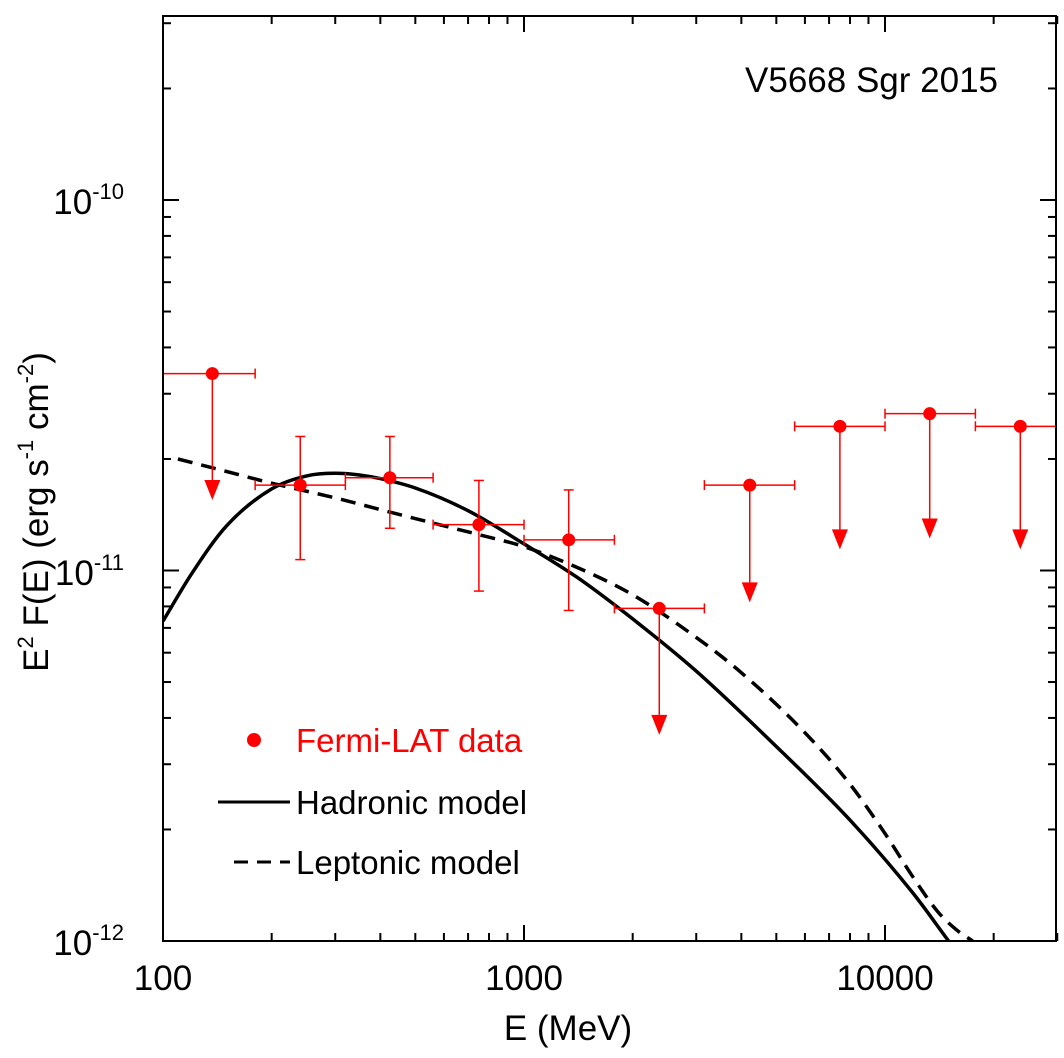 Image resolution: width=1064 pixels, height=1058 pixels. What do you see at coordinates (108, 932) in the screenshot?
I see `y-tick-exp: -12` at bounding box center [108, 932].